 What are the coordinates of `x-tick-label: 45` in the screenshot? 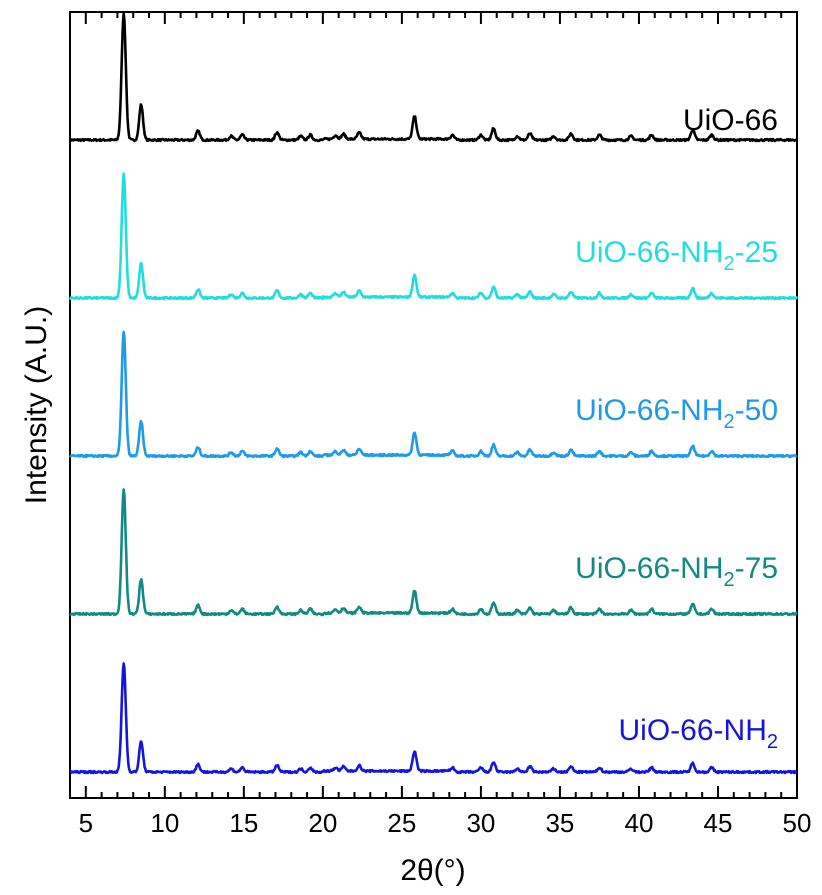 It's located at (718, 823).